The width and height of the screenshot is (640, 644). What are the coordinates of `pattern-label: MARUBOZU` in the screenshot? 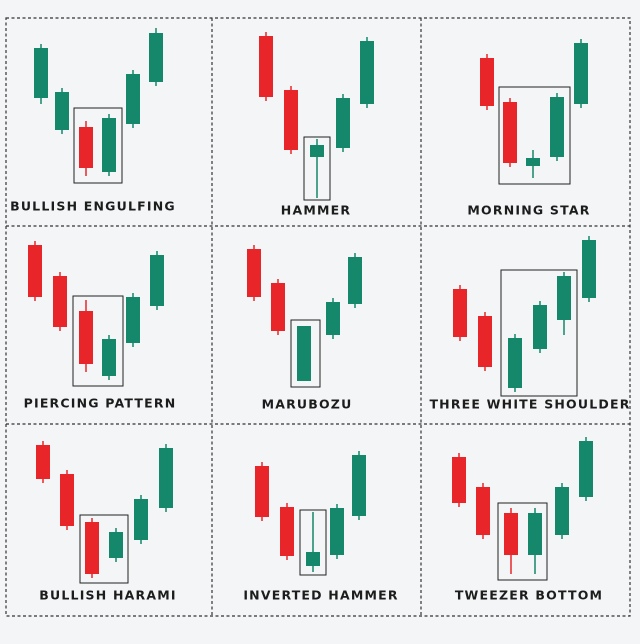 It's located at (307, 404).